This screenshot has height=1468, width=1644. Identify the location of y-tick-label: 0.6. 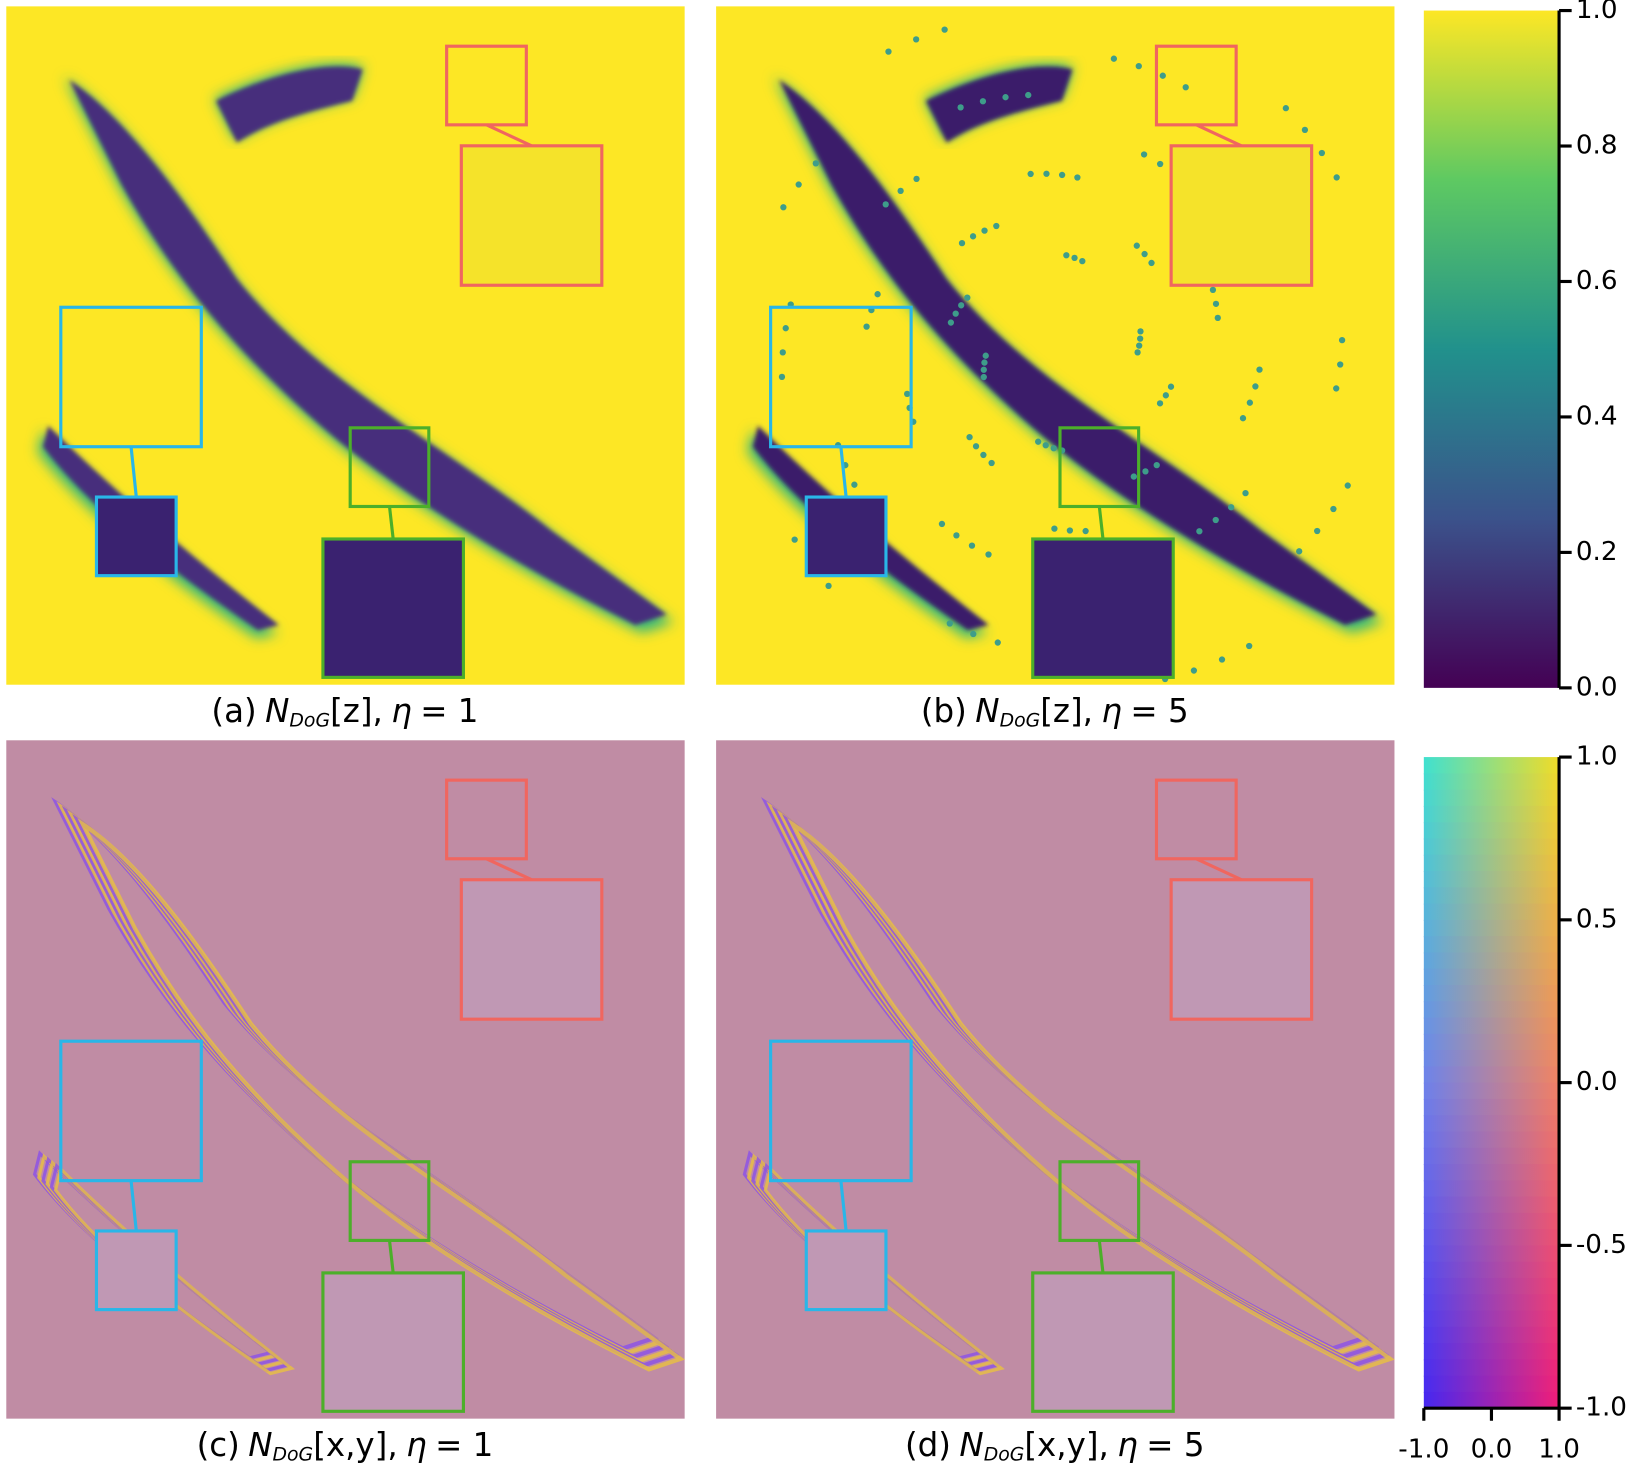
(1597, 281).